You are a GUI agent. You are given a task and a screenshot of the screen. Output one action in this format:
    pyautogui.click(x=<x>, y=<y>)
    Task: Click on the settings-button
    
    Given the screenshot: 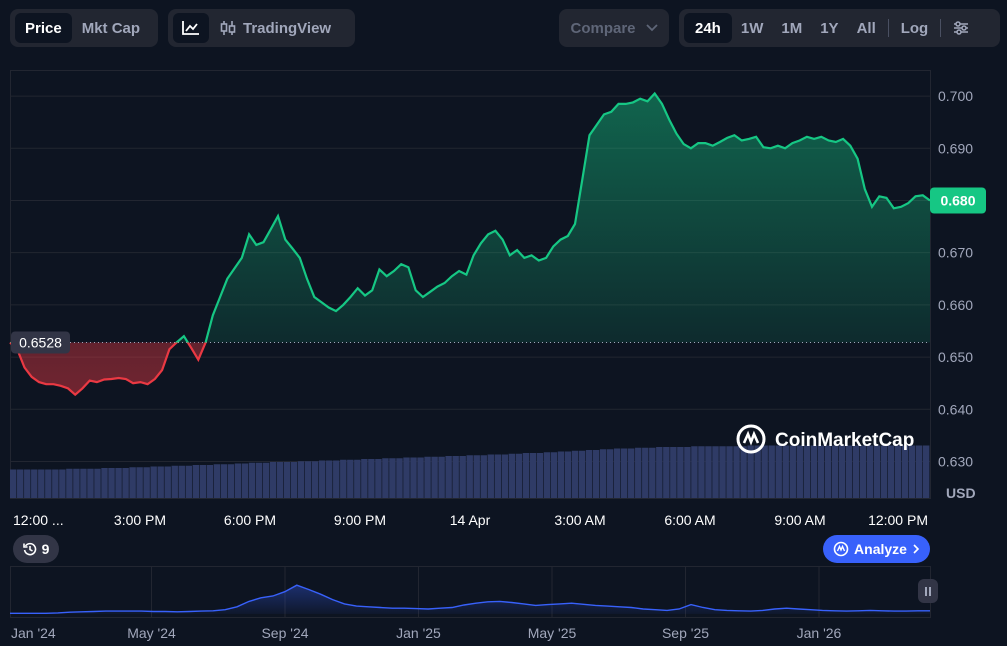 What is the action you would take?
    pyautogui.click(x=961, y=28)
    